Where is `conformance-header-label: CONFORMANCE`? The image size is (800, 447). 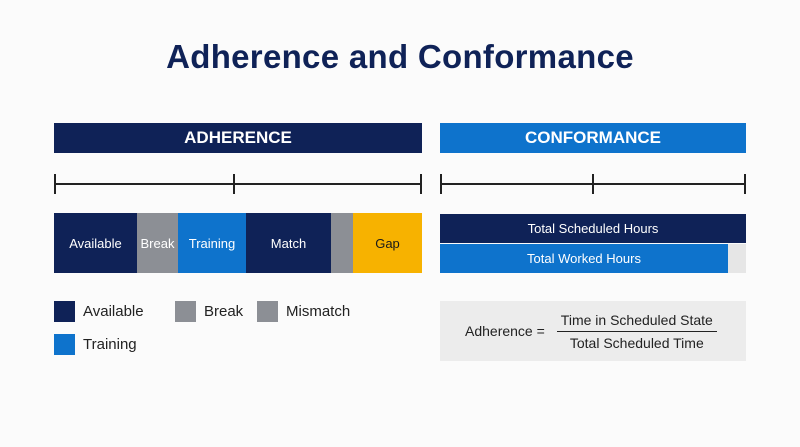
conformance-header-label: CONFORMANCE is located at coordinates (593, 137).